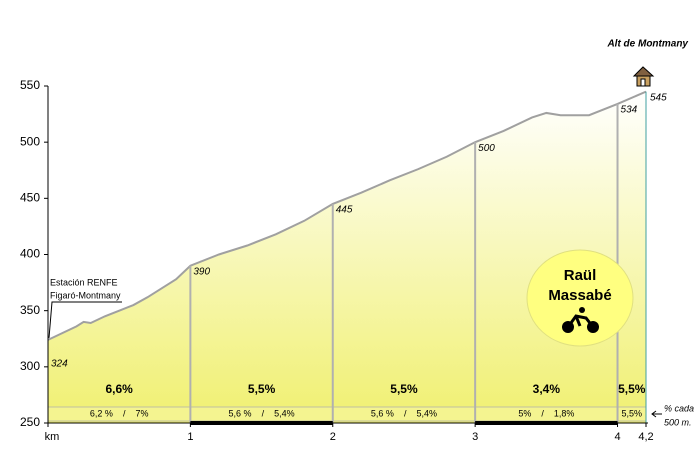  Describe the element at coordinates (59, 364) in the screenshot. I see `altitude-label: 324` at that location.